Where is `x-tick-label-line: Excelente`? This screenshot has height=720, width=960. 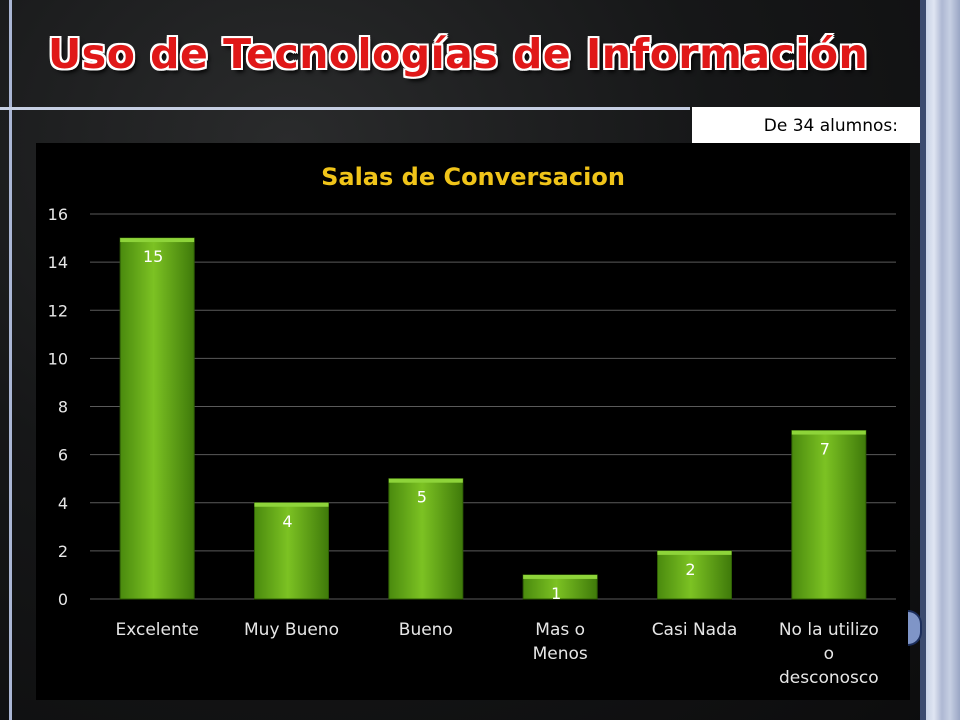 x-tick-label-line: Excelente is located at coordinates (156, 630).